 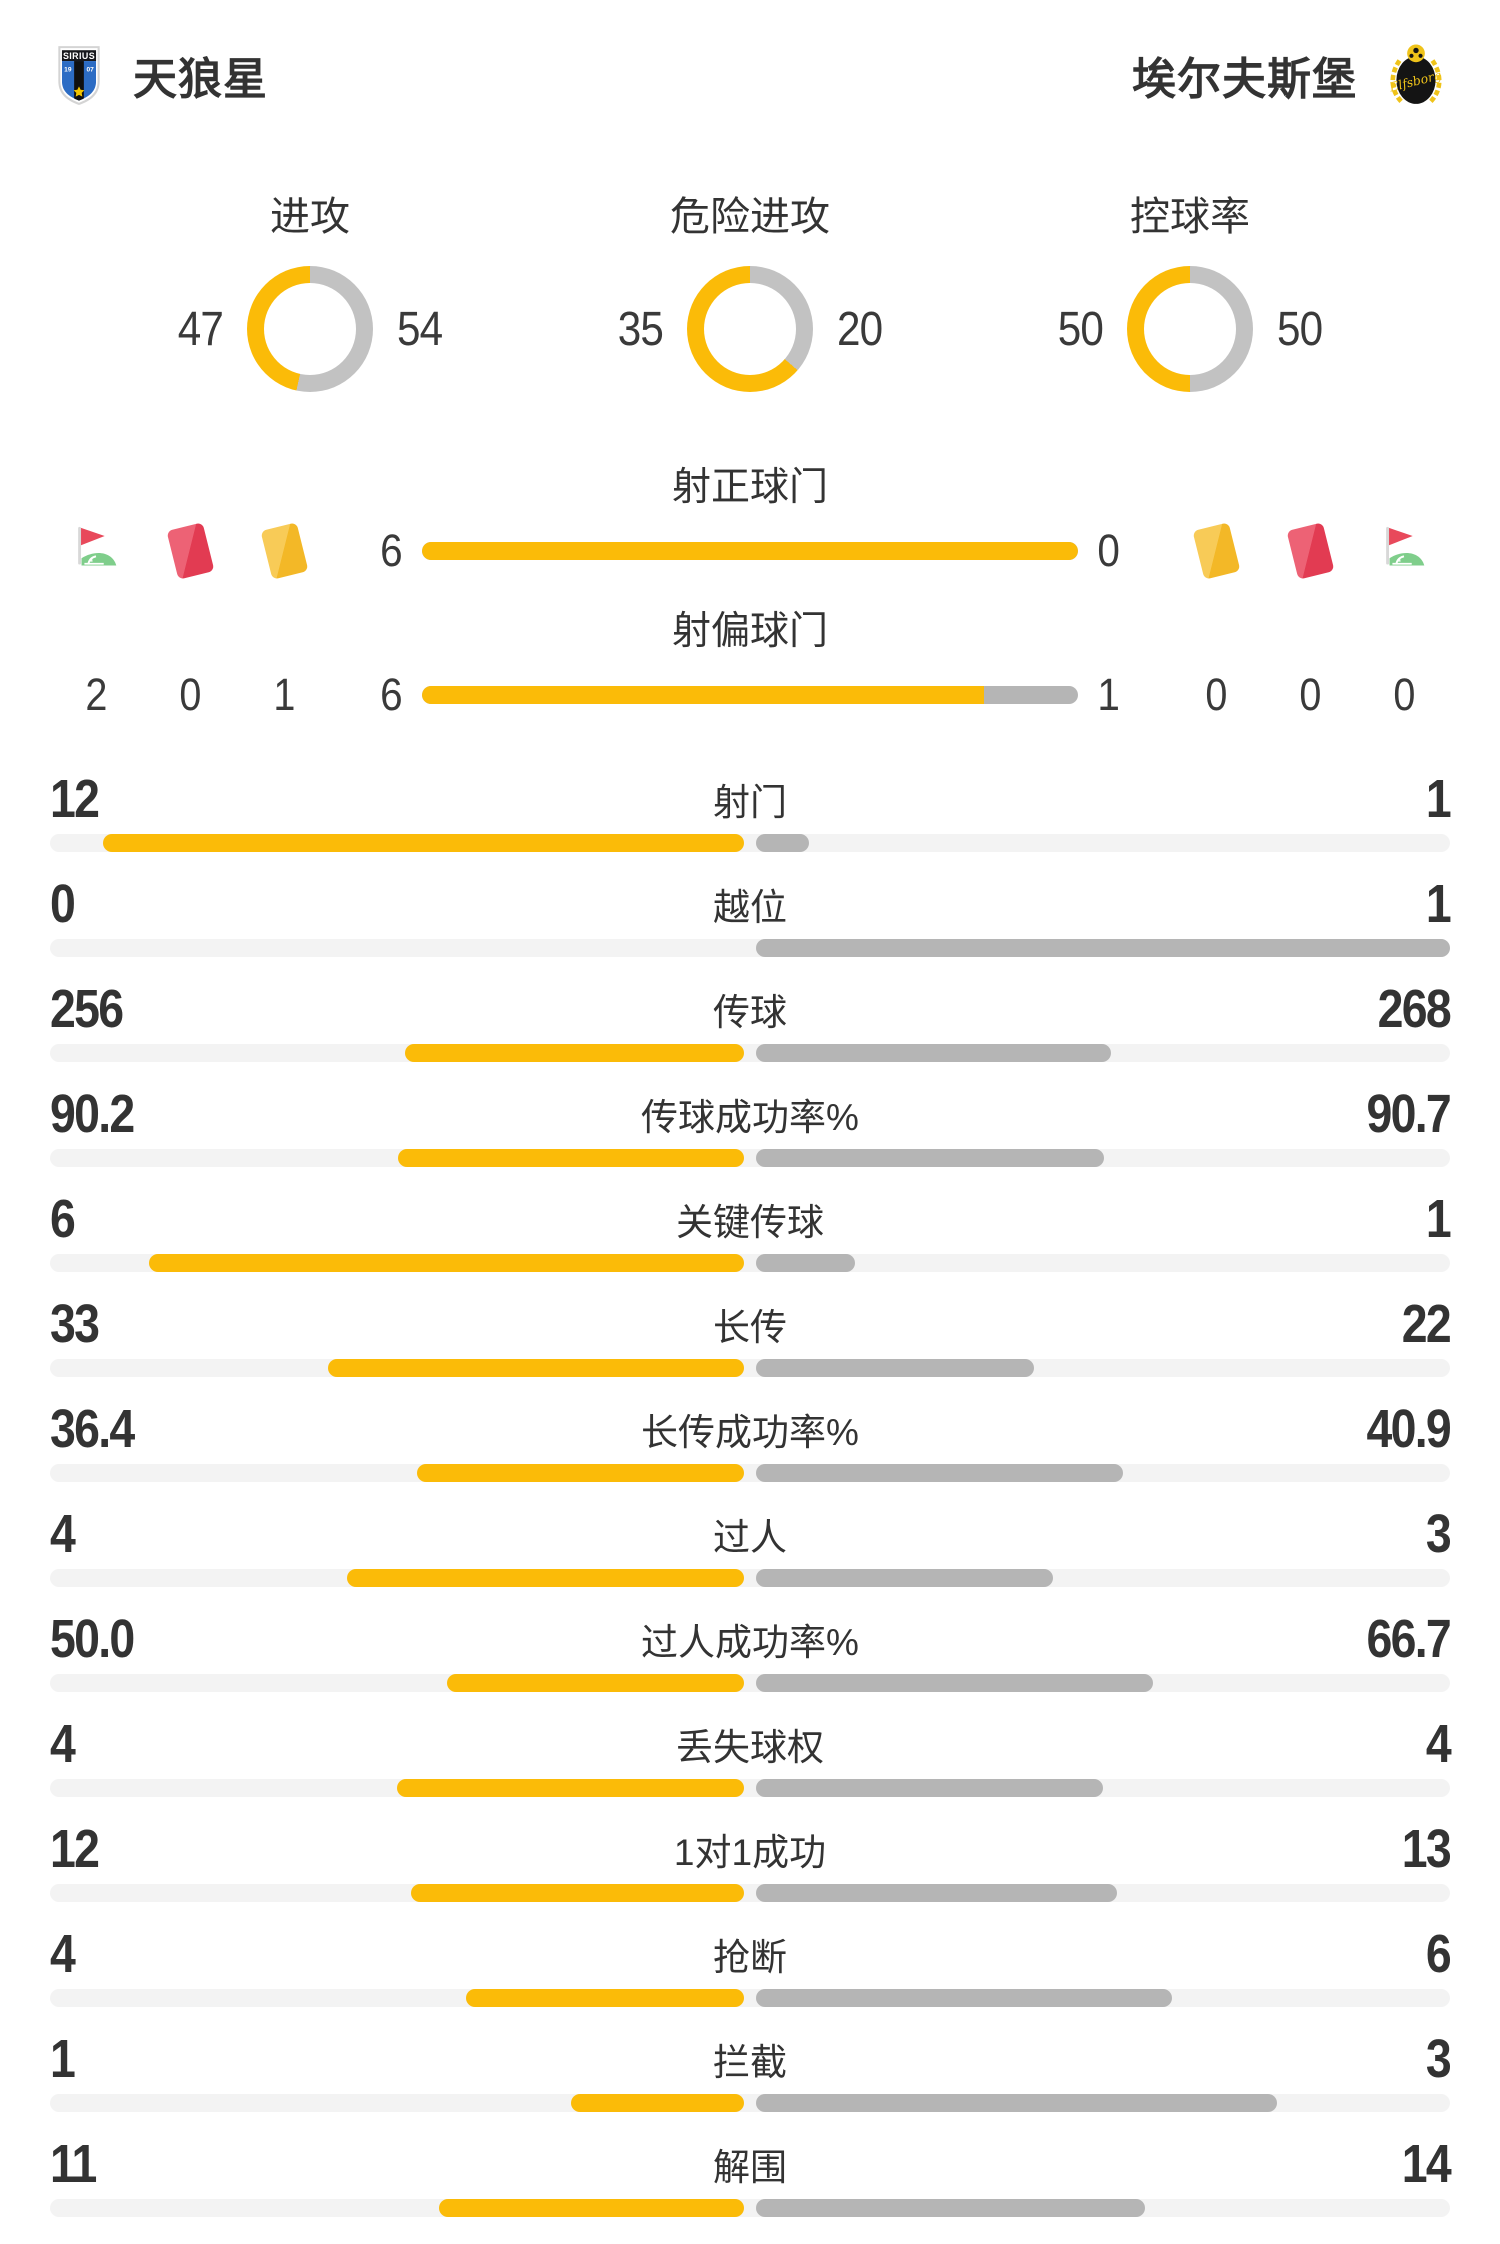 I want to click on stat-row-offsides: 0 越位 1, so click(x=751, y=915).